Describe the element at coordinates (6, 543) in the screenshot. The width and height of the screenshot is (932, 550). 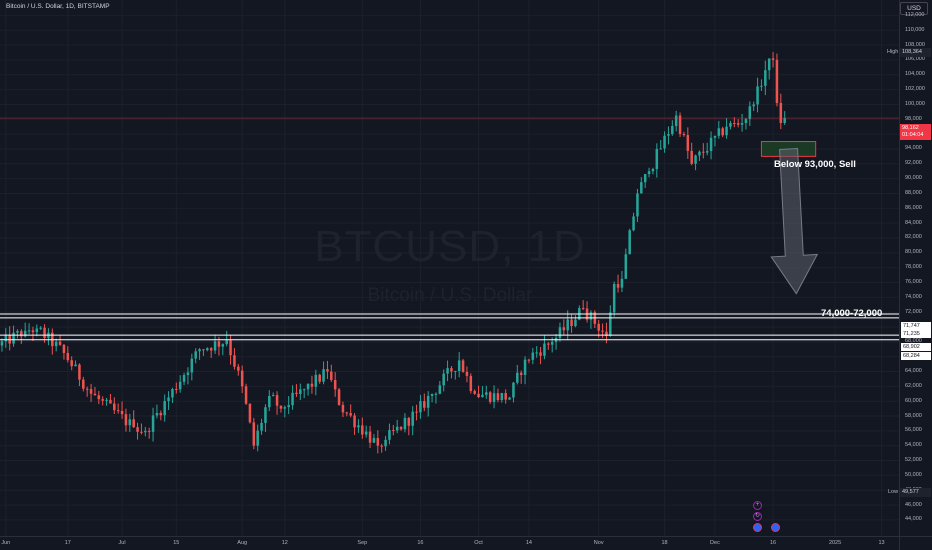
I see `time-axis-label: Jun` at that location.